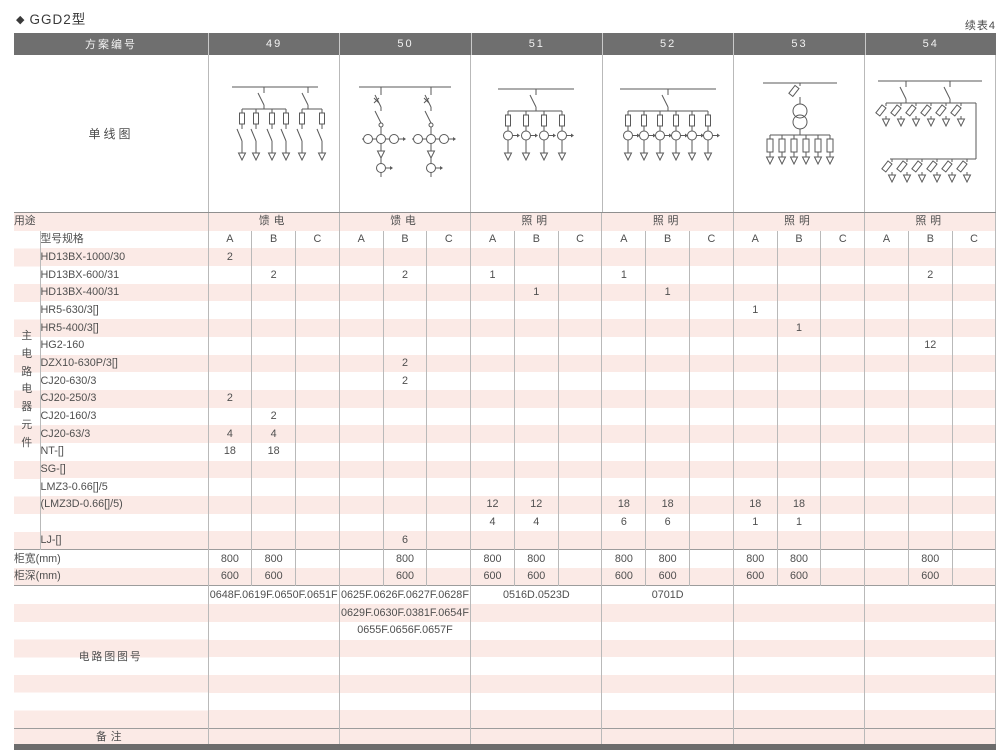  I want to click on component-name: CJ20-160/3, so click(124, 416).